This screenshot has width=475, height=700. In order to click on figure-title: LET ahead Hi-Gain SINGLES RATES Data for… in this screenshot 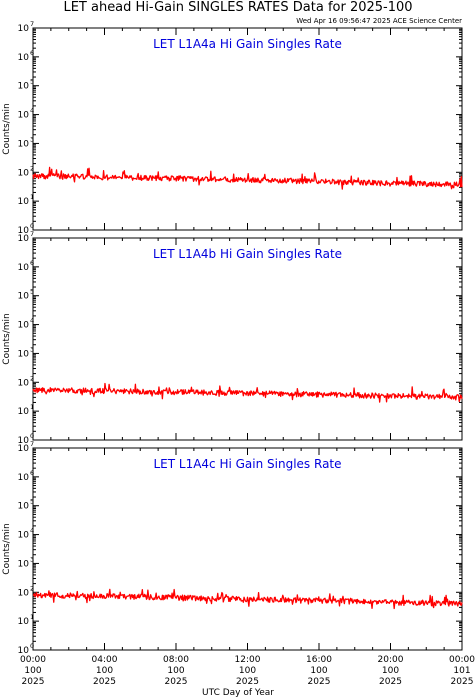, I will do `click(237, 7)`.